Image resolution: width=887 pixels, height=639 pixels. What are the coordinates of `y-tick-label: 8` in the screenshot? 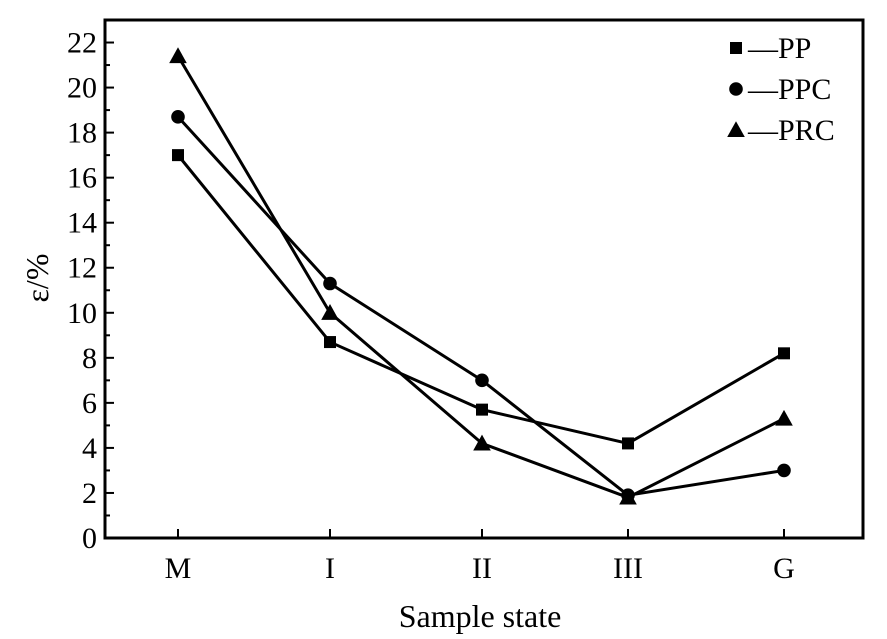 It's located at (89, 358).